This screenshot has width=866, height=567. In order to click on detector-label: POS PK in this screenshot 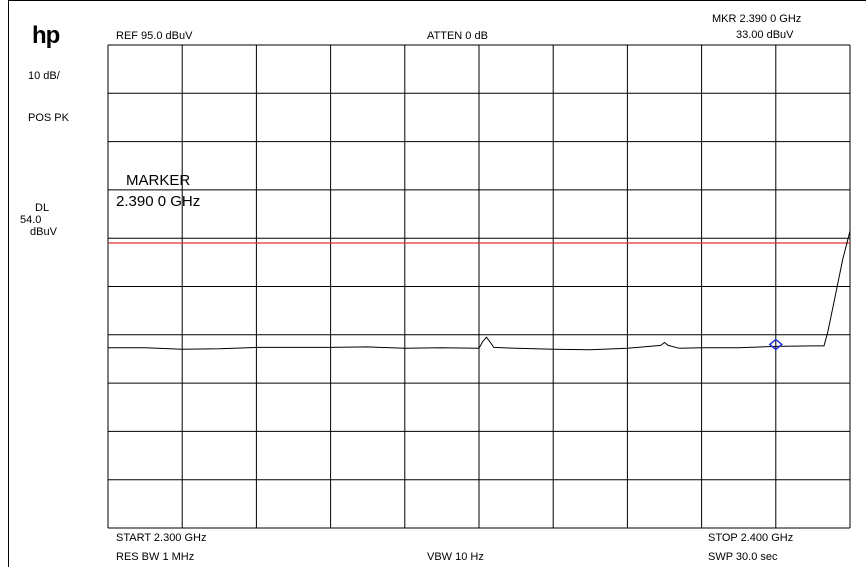, I will do `click(48, 118)`.